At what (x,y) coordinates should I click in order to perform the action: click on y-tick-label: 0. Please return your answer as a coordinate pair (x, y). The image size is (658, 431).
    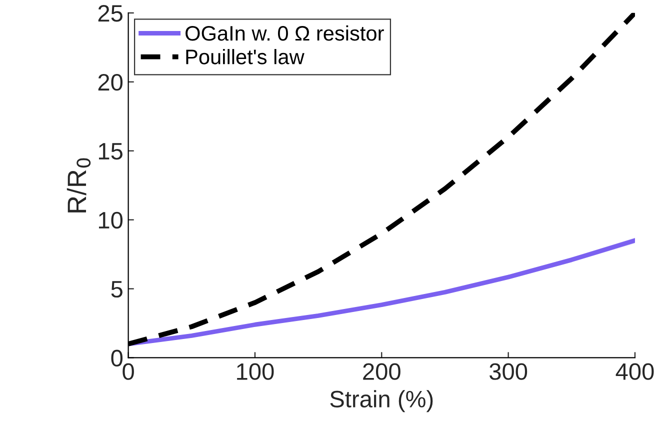
    Looking at the image, I should click on (117, 358).